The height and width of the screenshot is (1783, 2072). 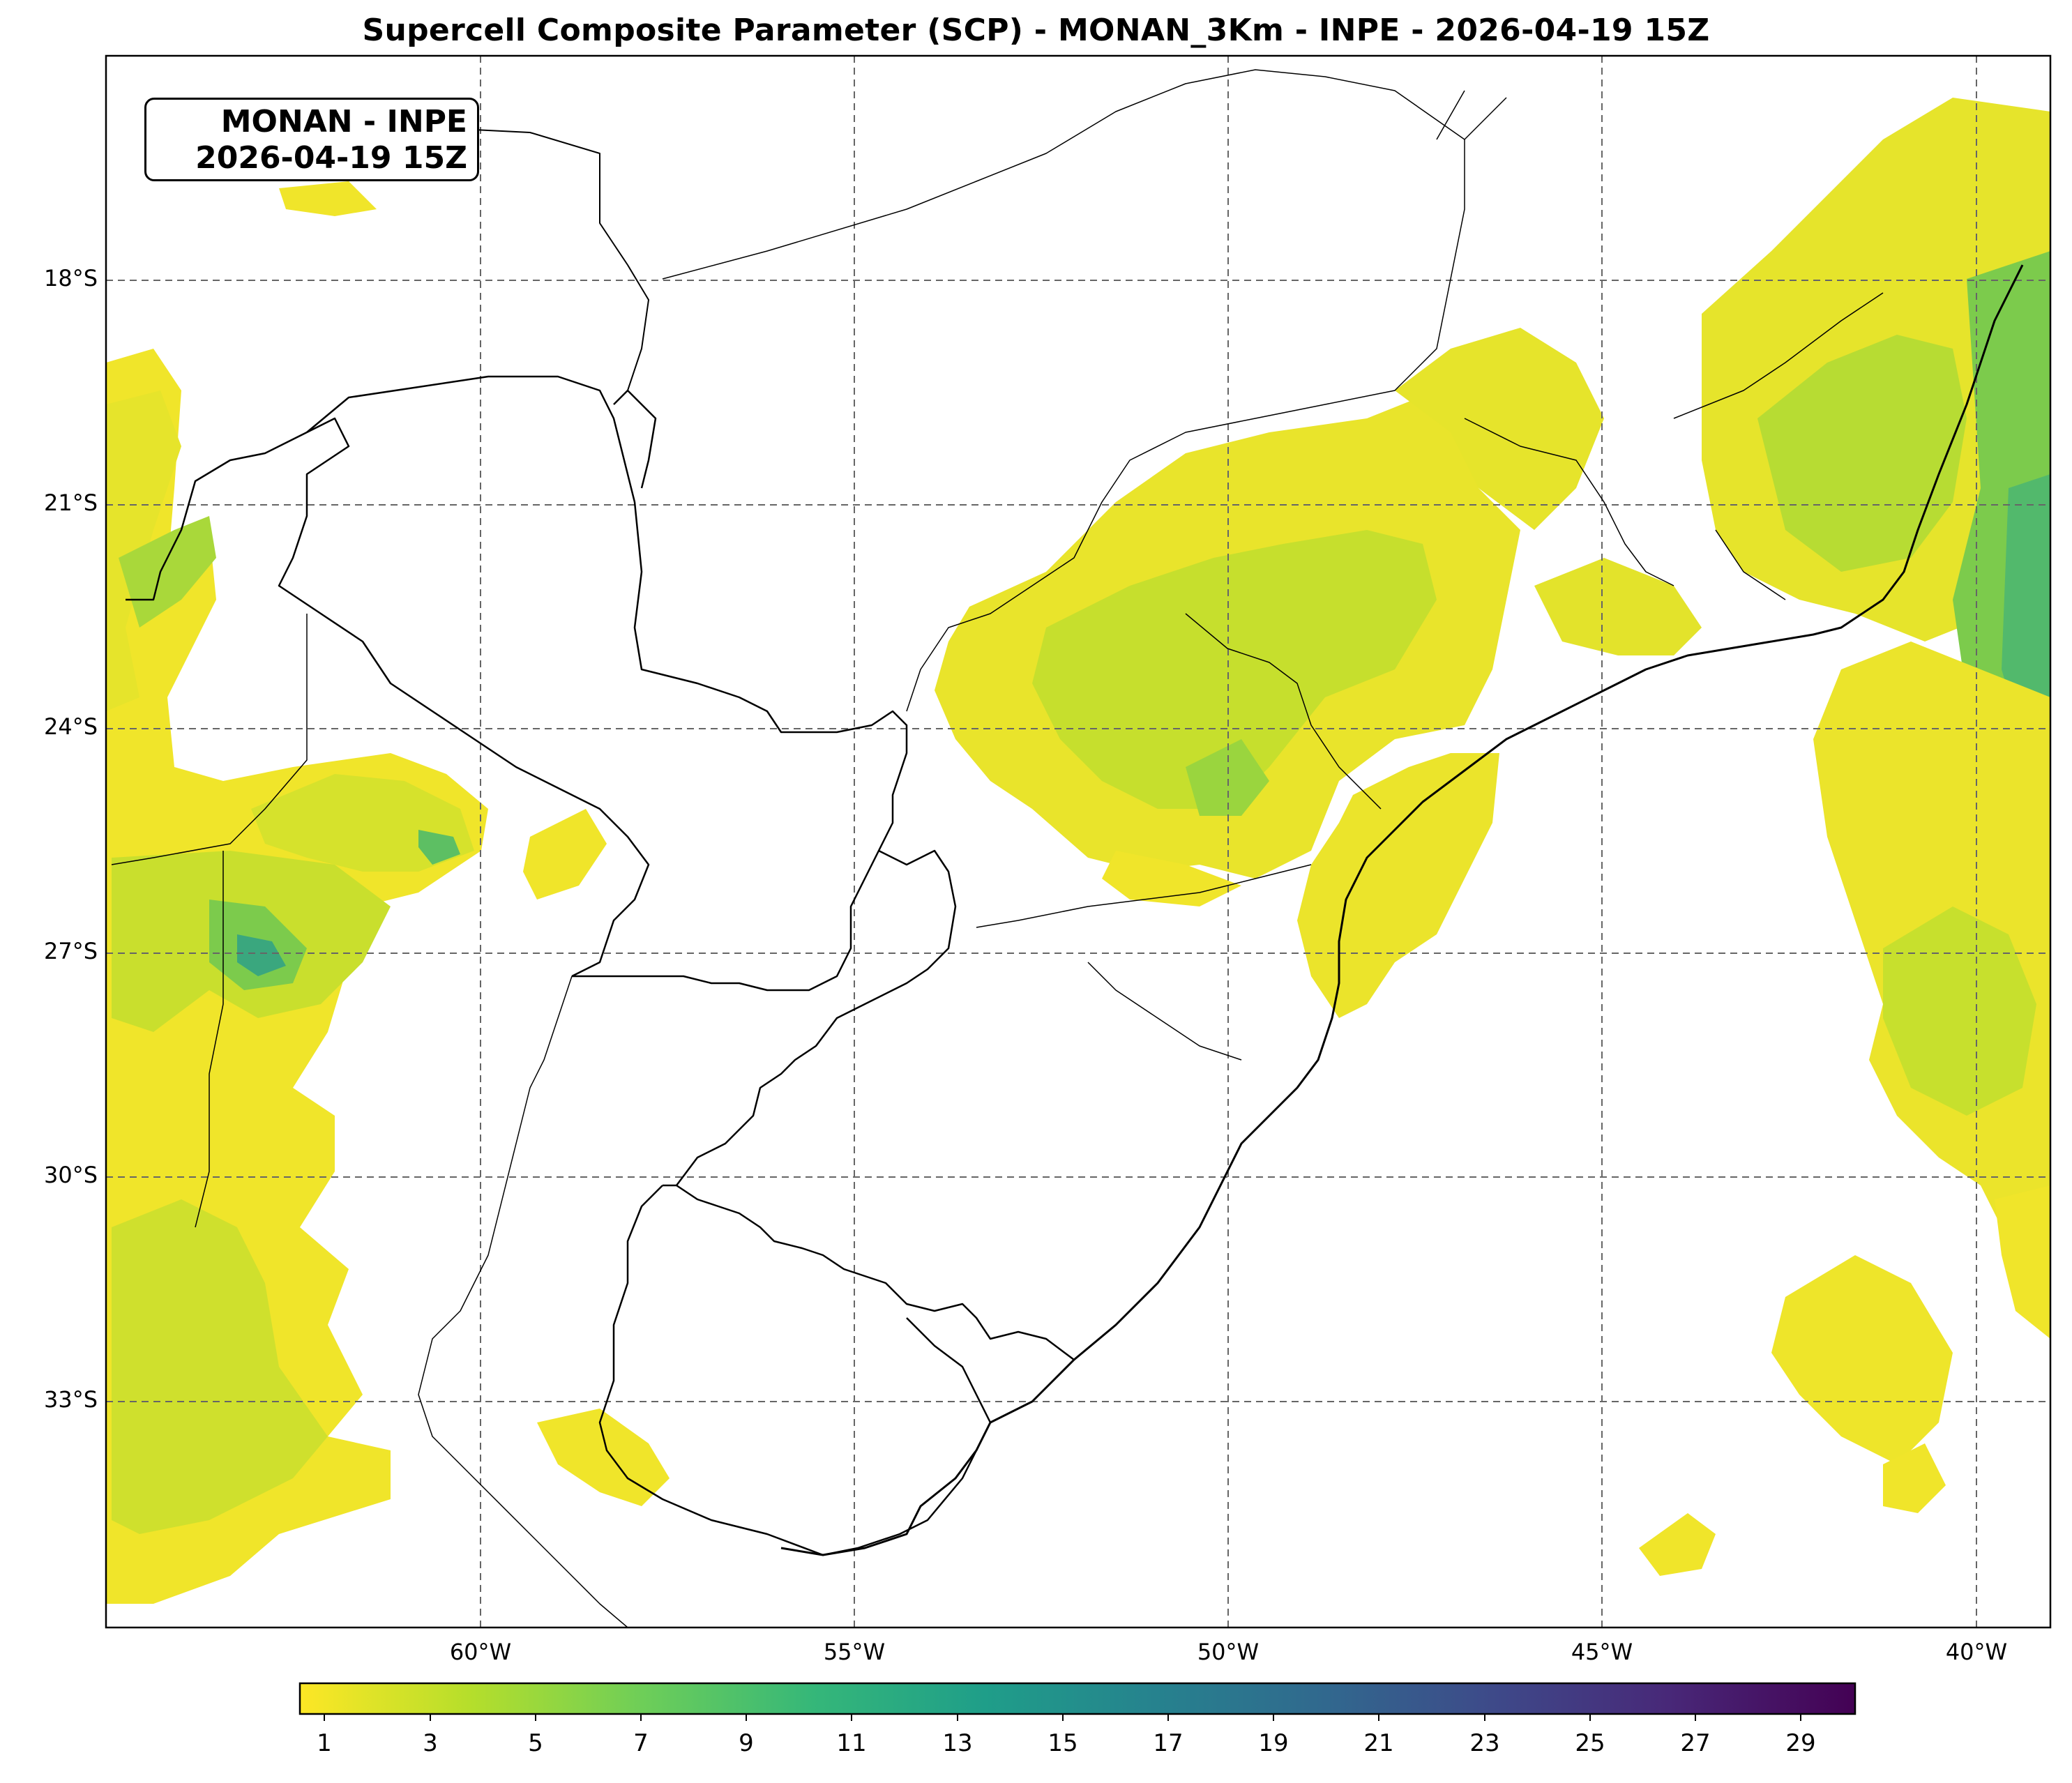 What do you see at coordinates (852, 1743) in the screenshot?
I see `colorbar-tick-label: 11` at bounding box center [852, 1743].